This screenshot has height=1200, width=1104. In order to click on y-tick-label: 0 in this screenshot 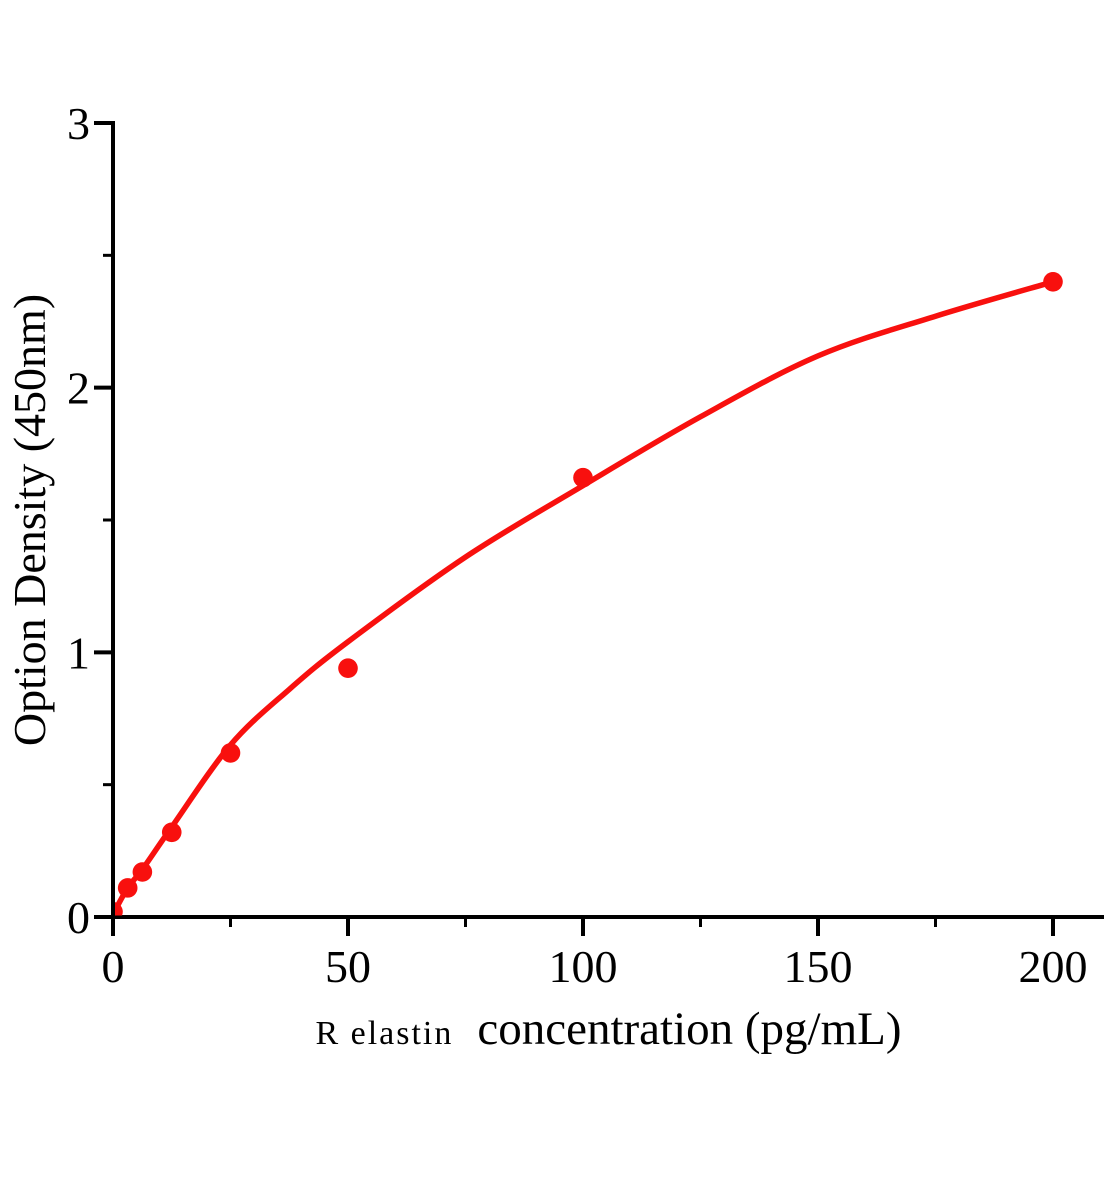, I will do `click(78, 917)`.